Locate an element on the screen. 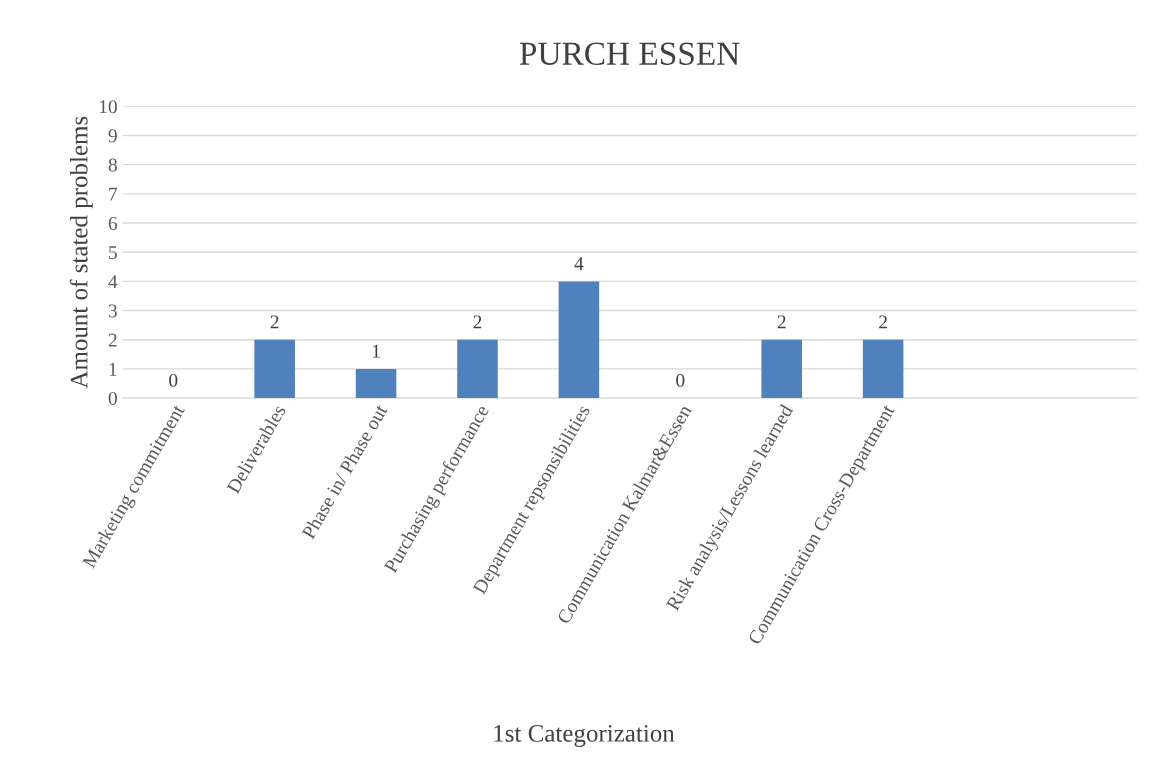 The height and width of the screenshot is (776, 1167). y-tick-label: 4 is located at coordinates (113, 282).